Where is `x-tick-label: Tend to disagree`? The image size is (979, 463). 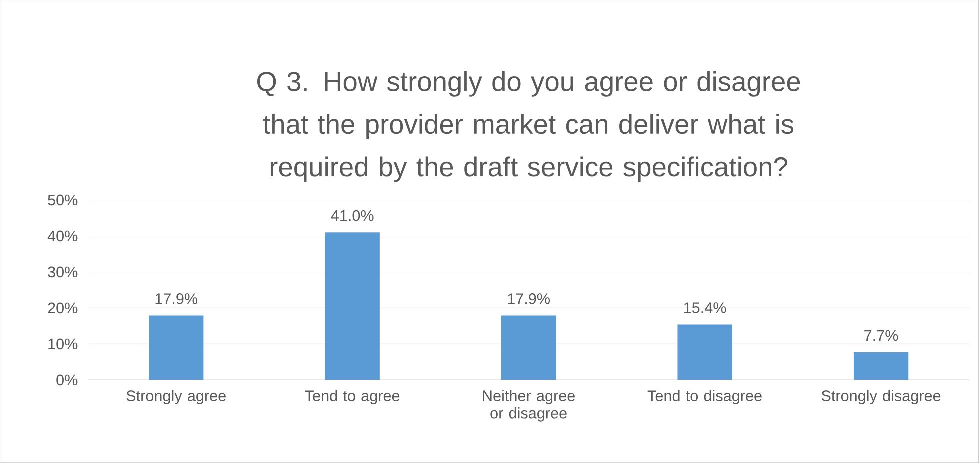
x-tick-label: Tend to disagree is located at coordinates (705, 397).